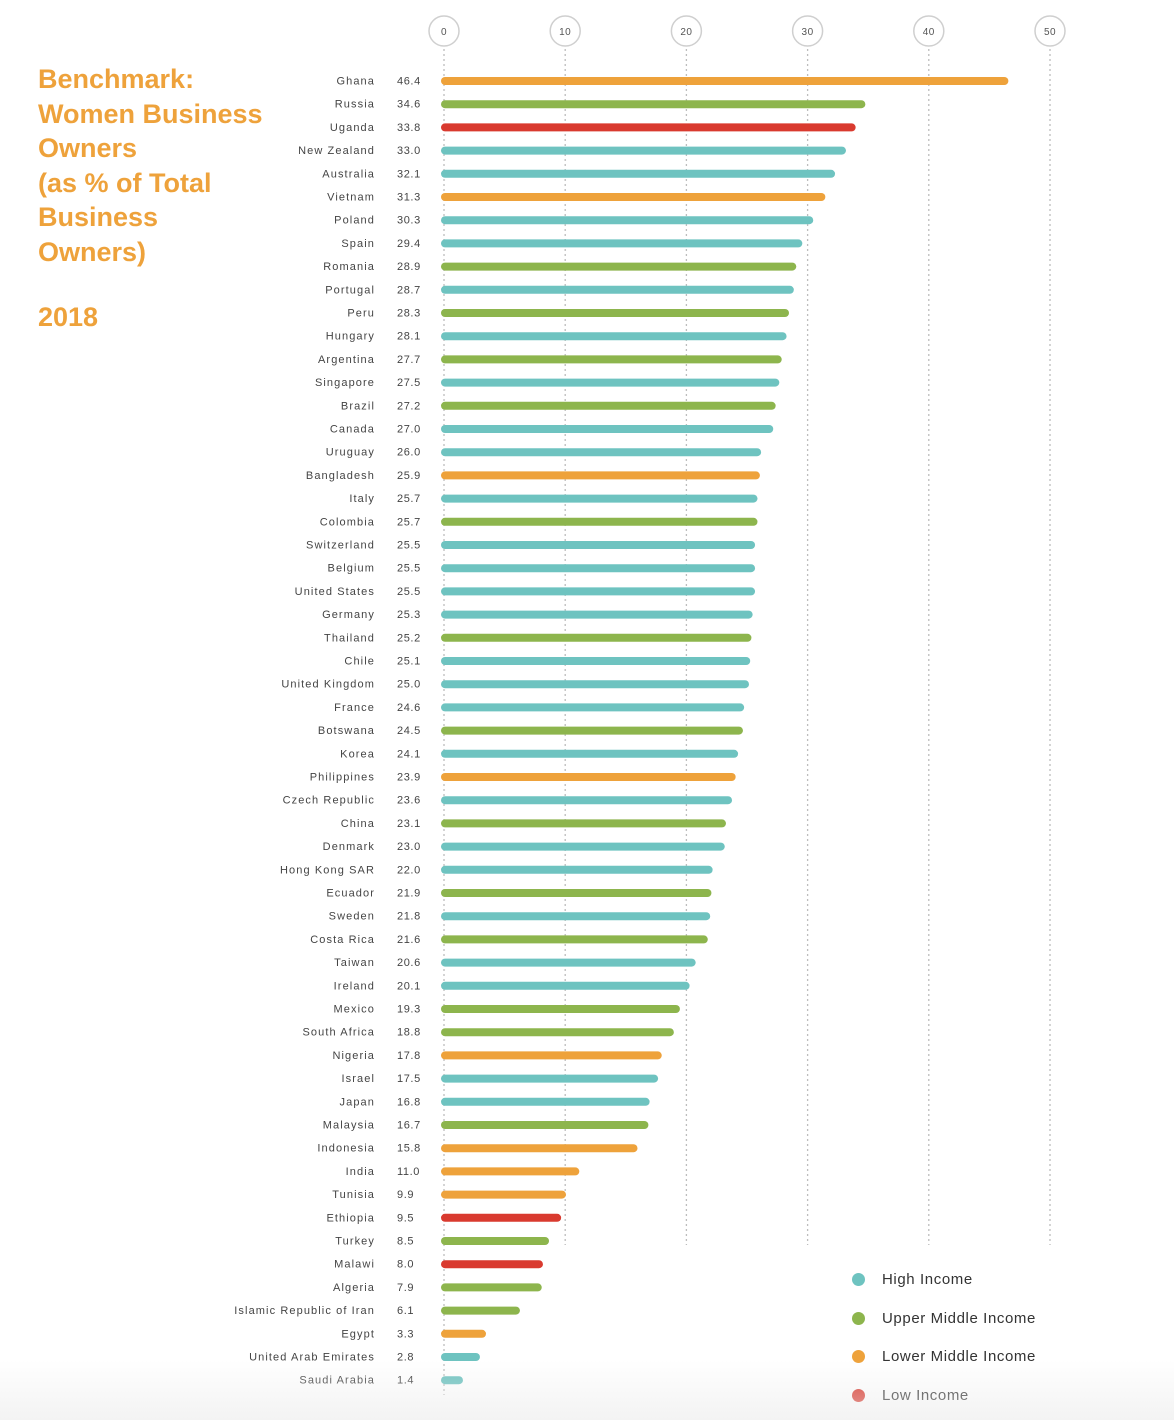 Image resolution: width=1174 pixels, height=1420 pixels. Describe the element at coordinates (409, 894) in the screenshot. I see `value-label: 21.9` at that location.